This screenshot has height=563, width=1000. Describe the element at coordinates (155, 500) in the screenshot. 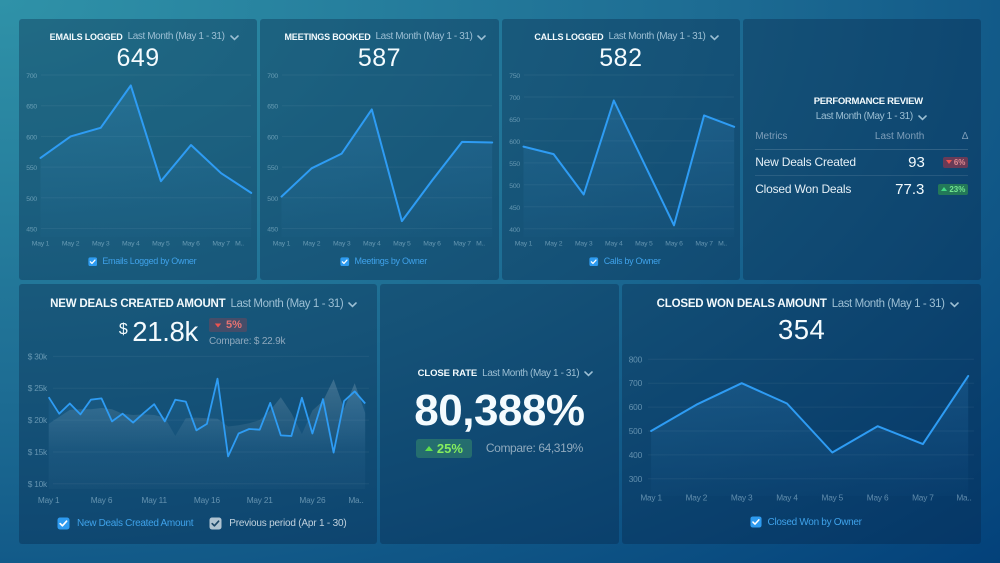

I see `svg-text: May 11` at that location.